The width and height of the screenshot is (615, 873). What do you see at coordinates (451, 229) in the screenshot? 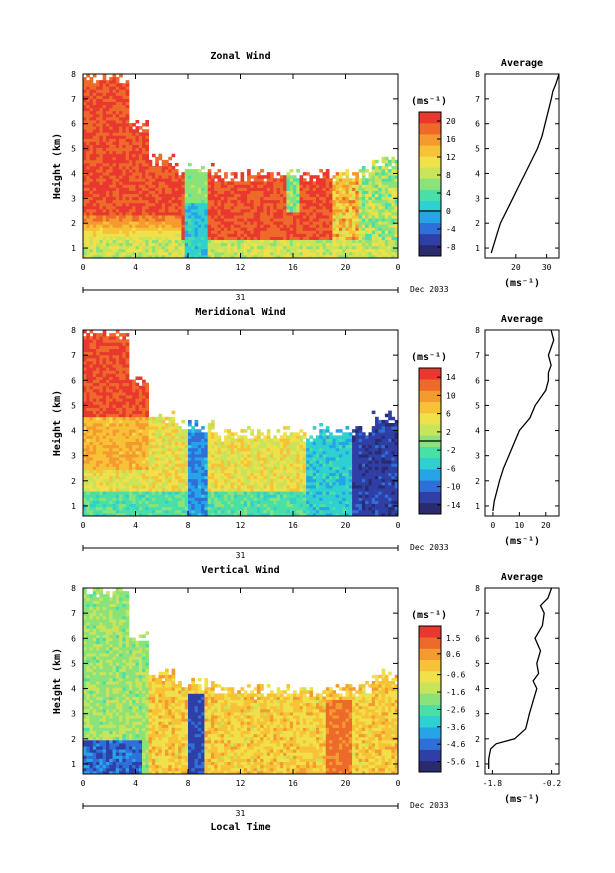
I see `colorbar-tick-label: -4` at bounding box center [451, 229].